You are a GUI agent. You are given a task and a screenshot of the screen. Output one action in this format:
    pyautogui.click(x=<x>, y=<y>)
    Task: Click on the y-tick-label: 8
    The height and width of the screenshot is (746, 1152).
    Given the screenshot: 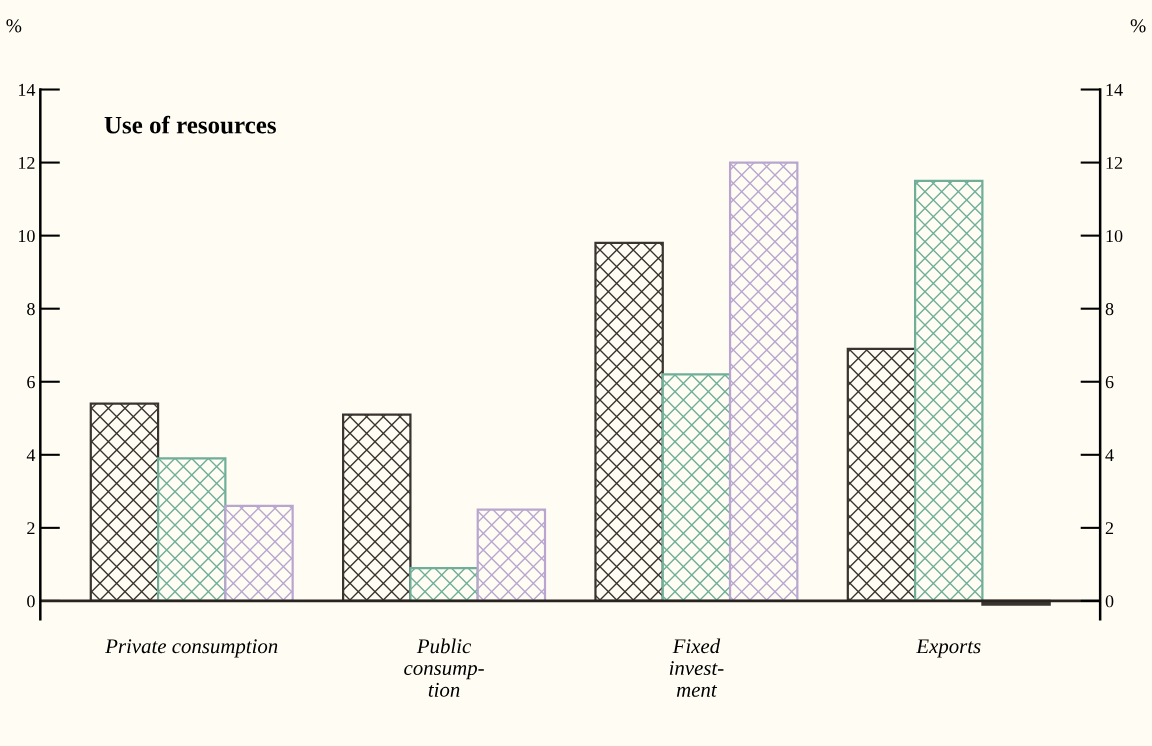 What is the action you would take?
    pyautogui.click(x=31, y=309)
    